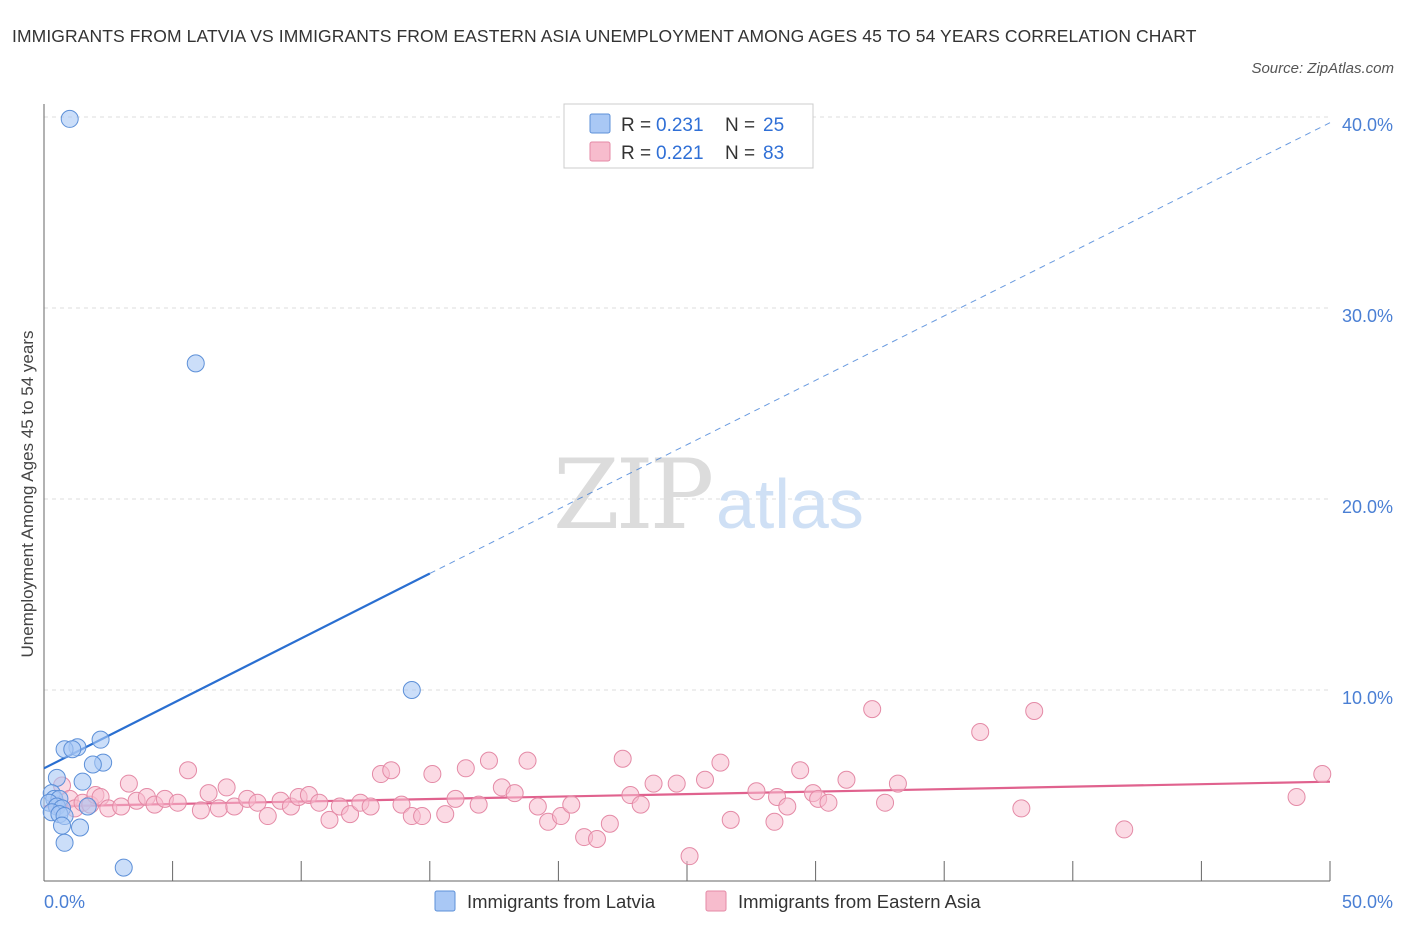 The image size is (1406, 930). Describe the element at coordinates (716, 901) in the screenshot. I see `legend-bottom-swatch-asia` at that location.